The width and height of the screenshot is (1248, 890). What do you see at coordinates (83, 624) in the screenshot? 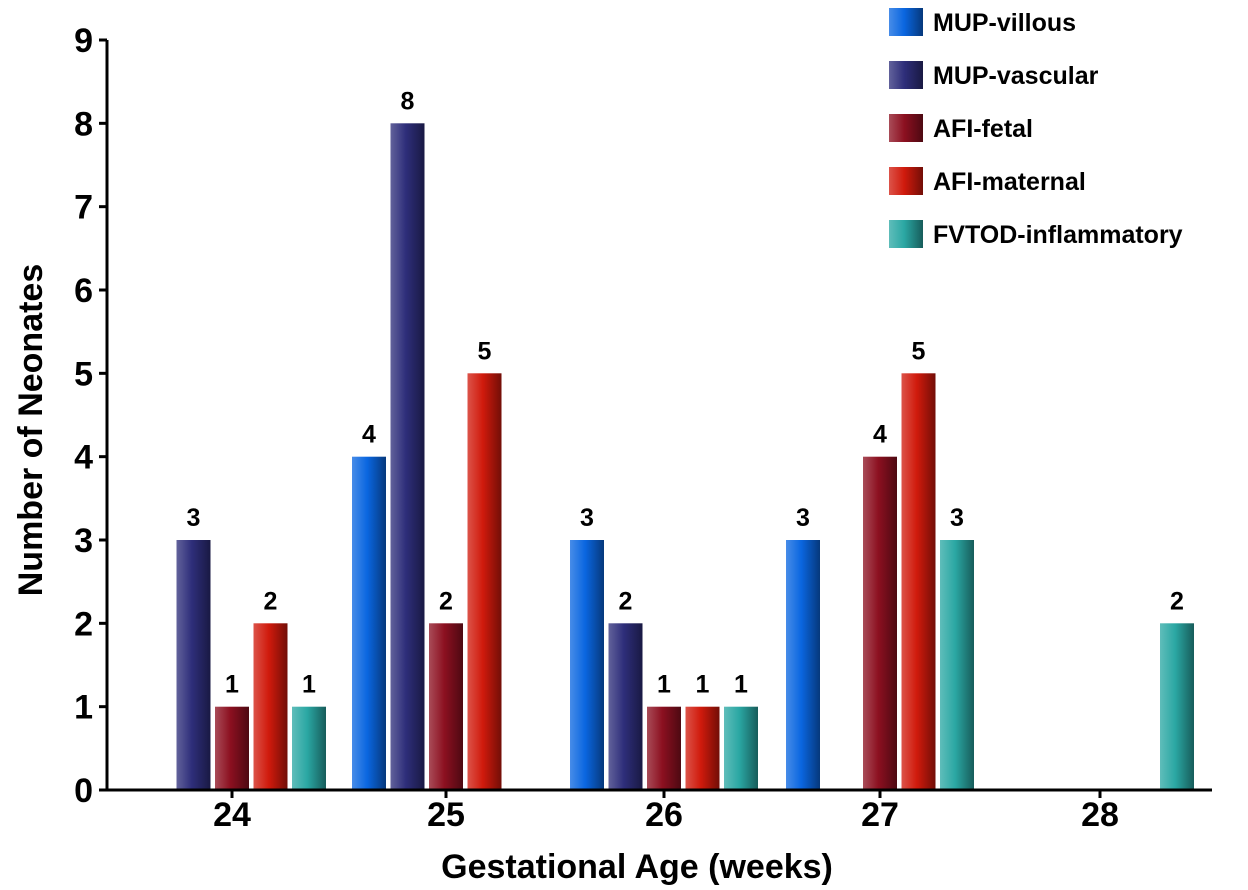
I see `y-tick-label-2: 2` at bounding box center [83, 624].